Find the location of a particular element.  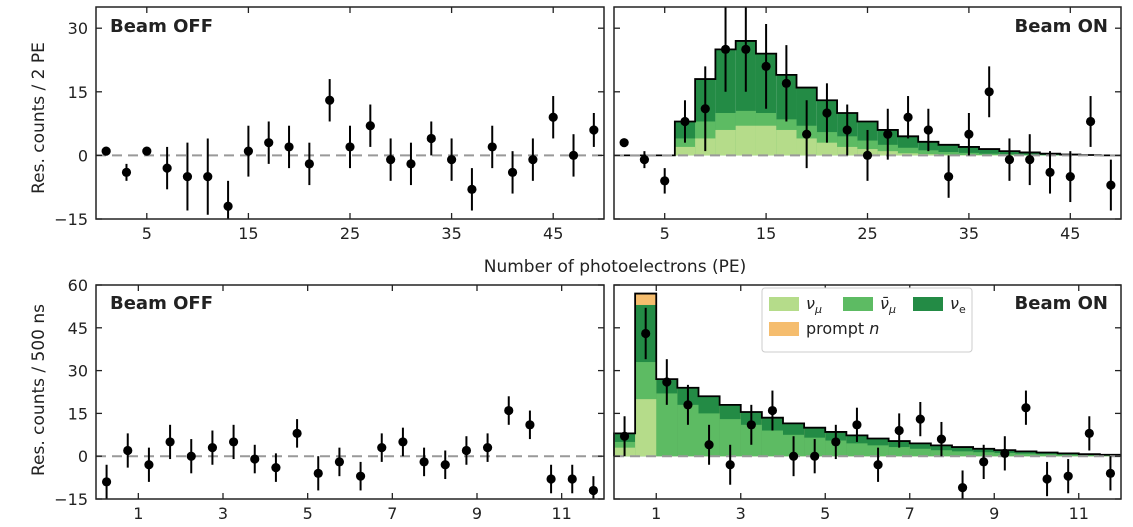

x-axis-label-top: Number of photoelectrons (PE) is located at coordinates (615, 267).